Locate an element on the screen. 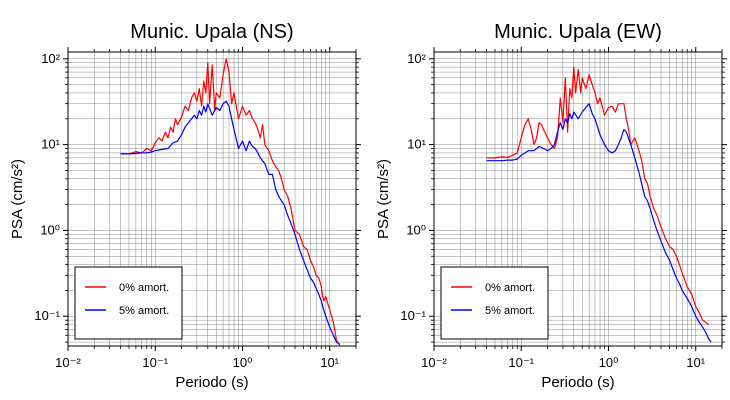 This screenshot has width=730, height=400. chart-title: Munic. Upala (NS) is located at coordinates (211, 32).